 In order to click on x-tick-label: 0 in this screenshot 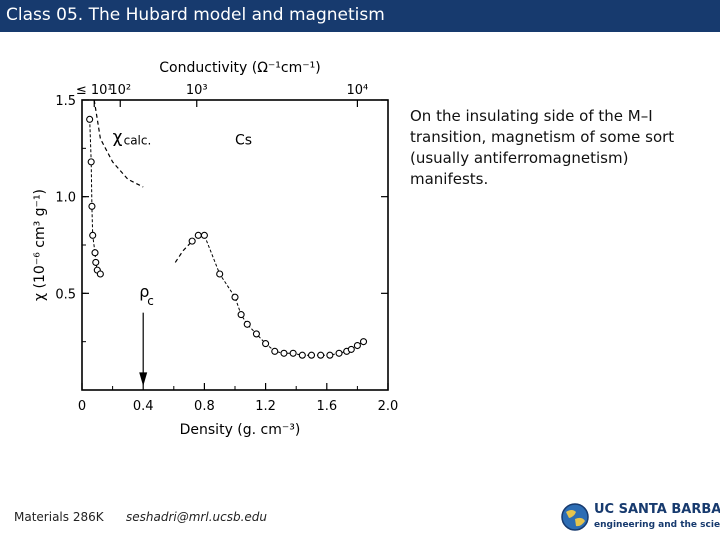, I will do `click(82, 406)`.